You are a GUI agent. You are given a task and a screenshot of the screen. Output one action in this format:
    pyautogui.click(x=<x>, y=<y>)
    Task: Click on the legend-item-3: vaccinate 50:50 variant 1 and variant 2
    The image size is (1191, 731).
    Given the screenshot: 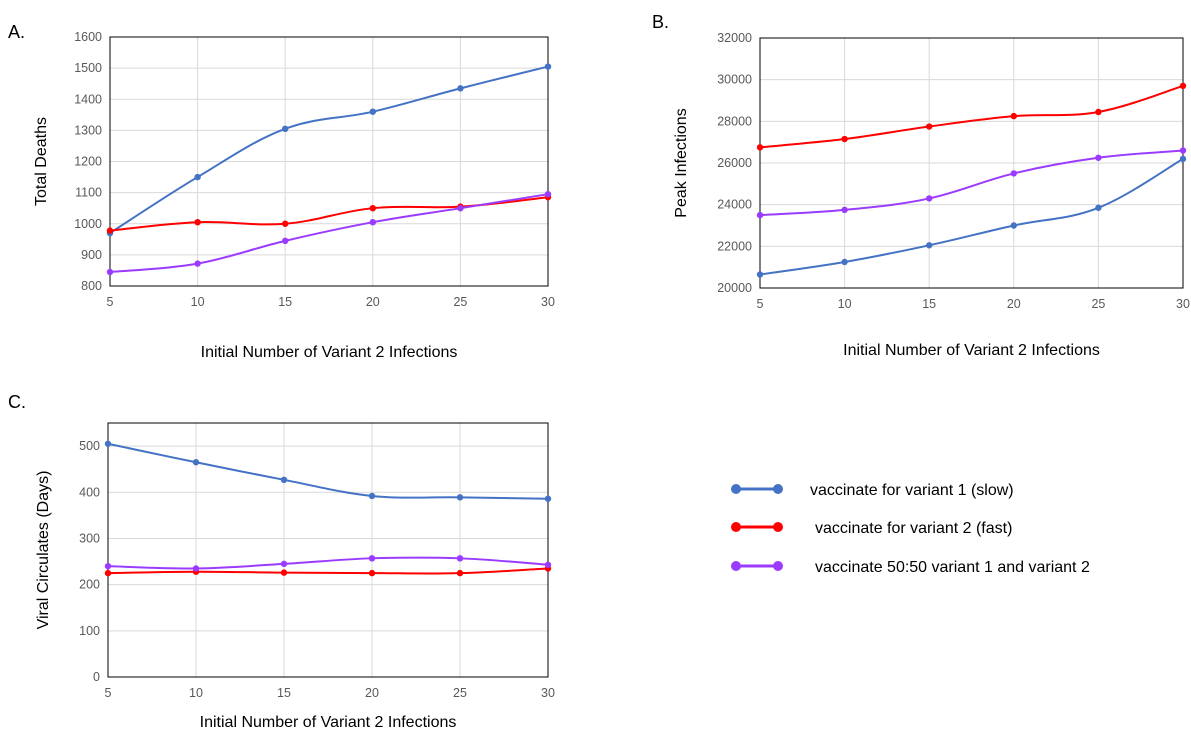 What is the action you would take?
    pyautogui.click(x=910, y=567)
    